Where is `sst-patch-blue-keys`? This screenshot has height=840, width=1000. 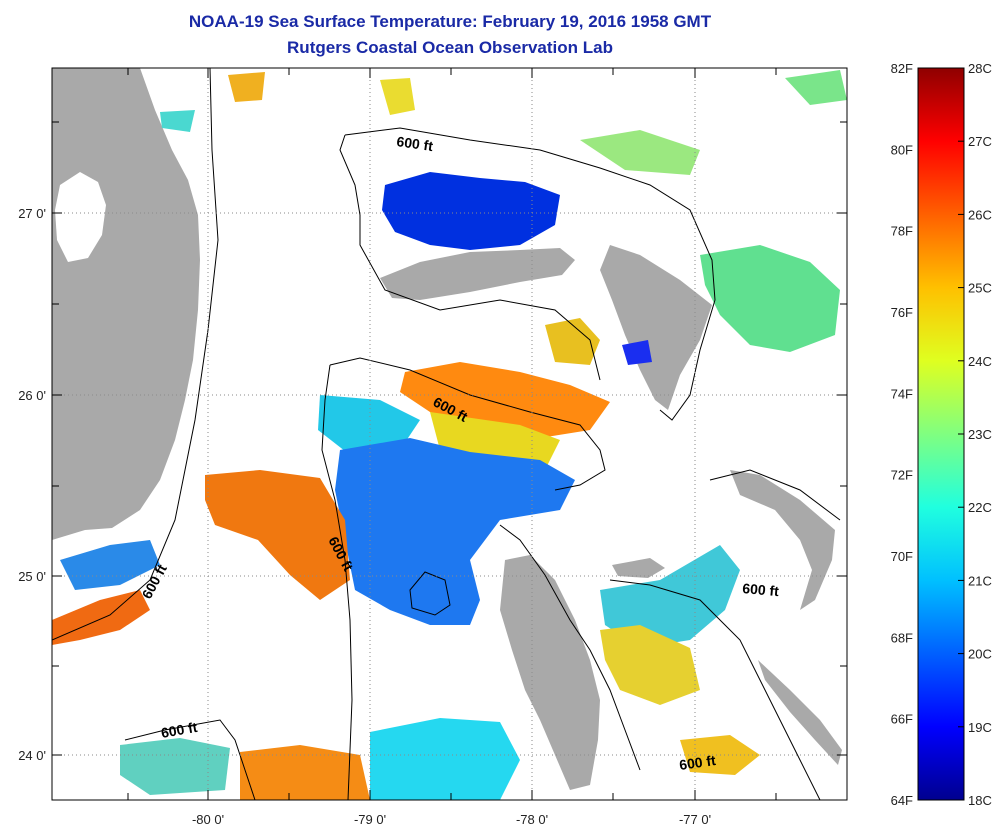 sst-patch-blue-keys is located at coordinates (110, 565).